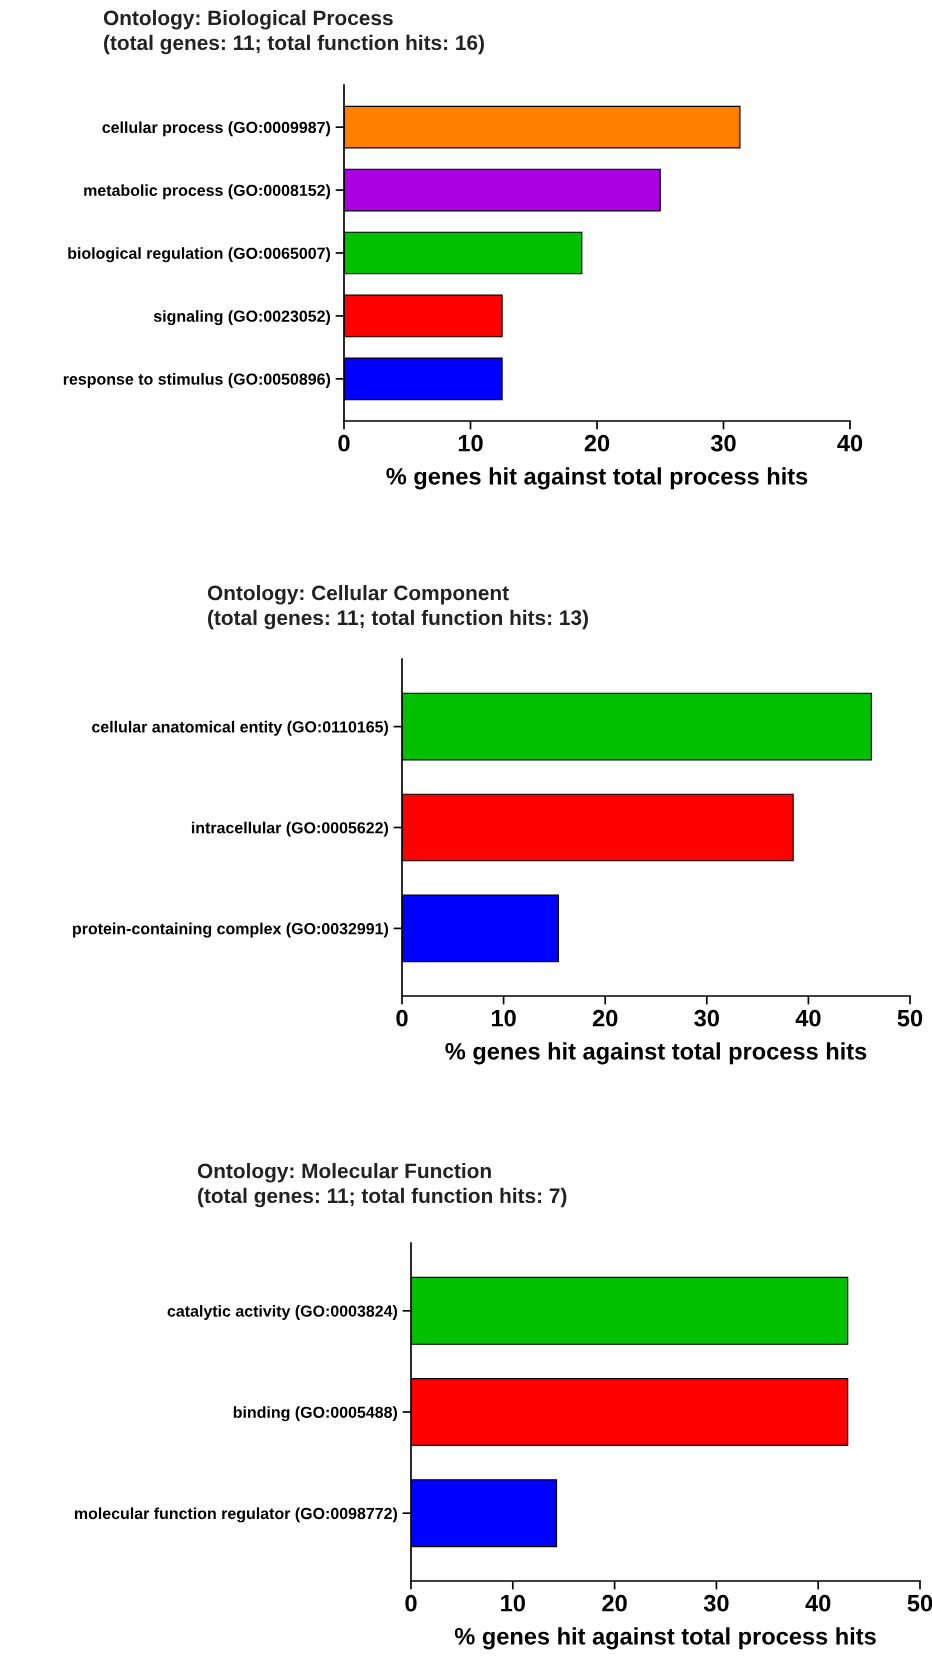  Describe the element at coordinates (216, 129) in the screenshot. I see `y-tick-label: cellular process (GO:0009987)` at that location.